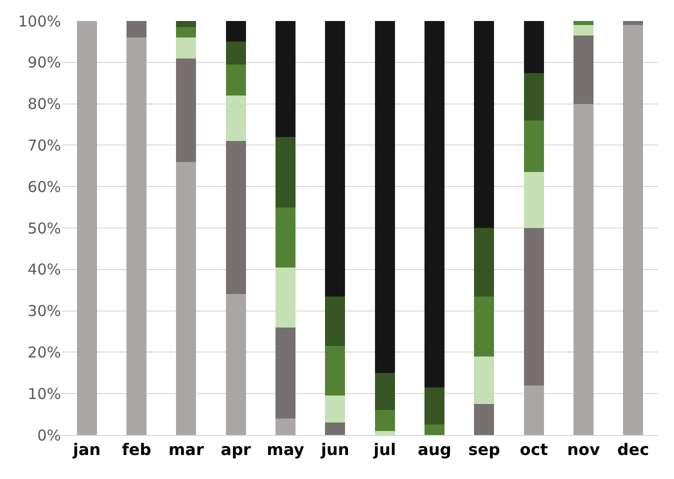 Image resolution: width=674 pixels, height=479 pixels. Describe the element at coordinates (39, 21) in the screenshot. I see `y-tick-label: 100%` at that location.